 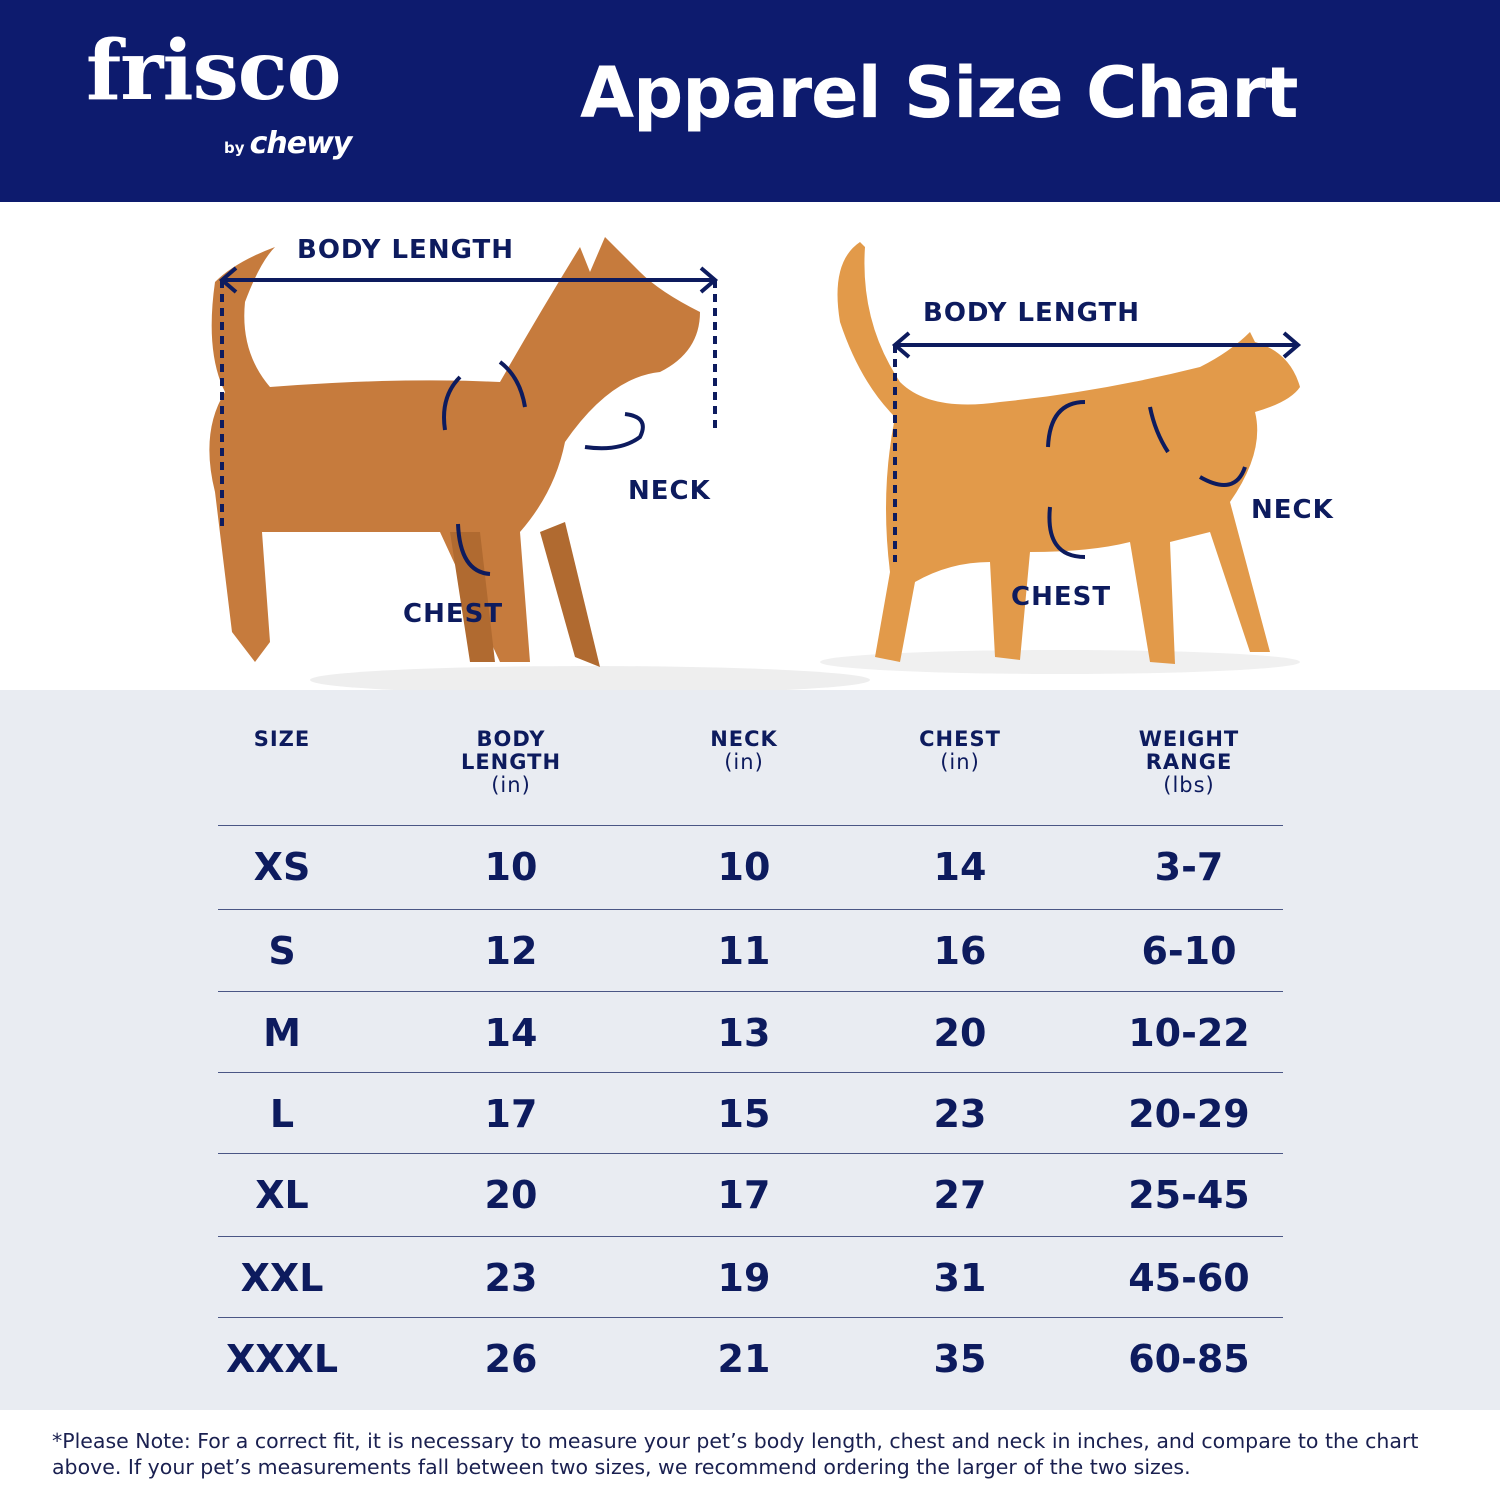 I want to click on column-header-label: CHEST, so click(x=960, y=739).